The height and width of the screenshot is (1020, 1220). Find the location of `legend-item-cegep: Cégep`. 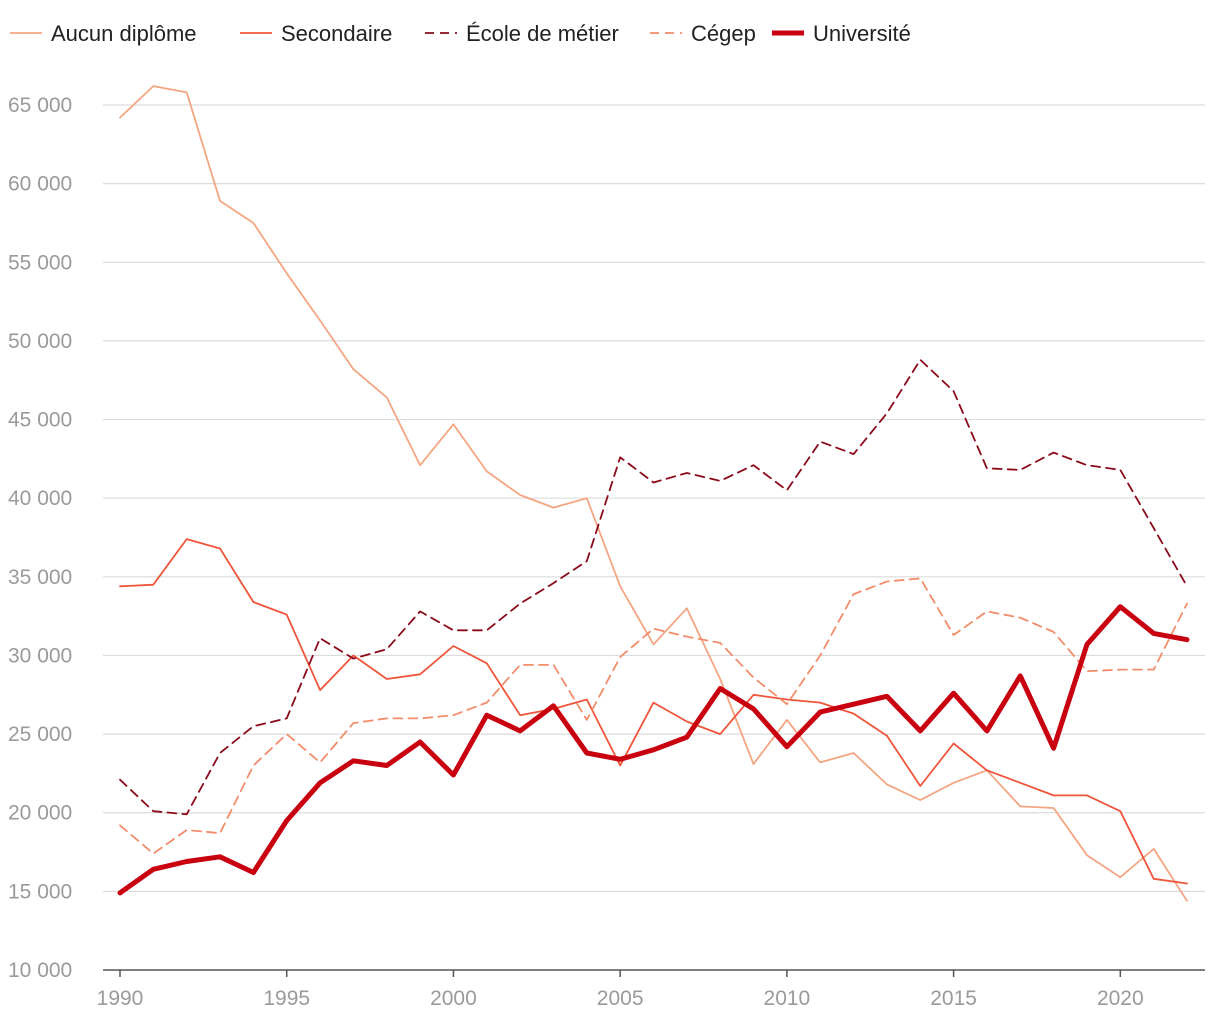

legend-item-cegep: Cégep is located at coordinates (703, 33).